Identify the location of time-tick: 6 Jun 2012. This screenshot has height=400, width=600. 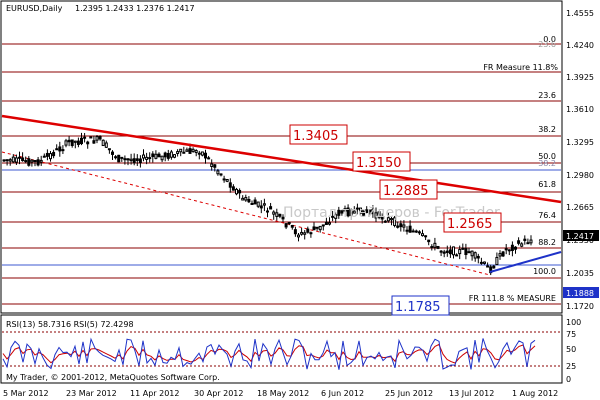
(342, 393).